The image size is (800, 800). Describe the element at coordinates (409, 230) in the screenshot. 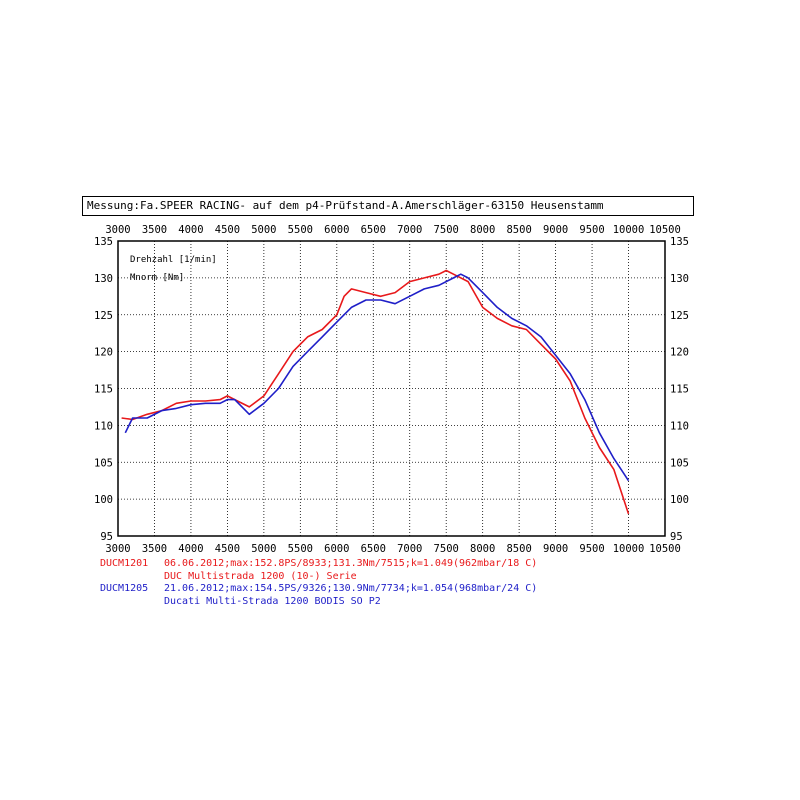

I see `x-tick-label-top: 7000` at that location.